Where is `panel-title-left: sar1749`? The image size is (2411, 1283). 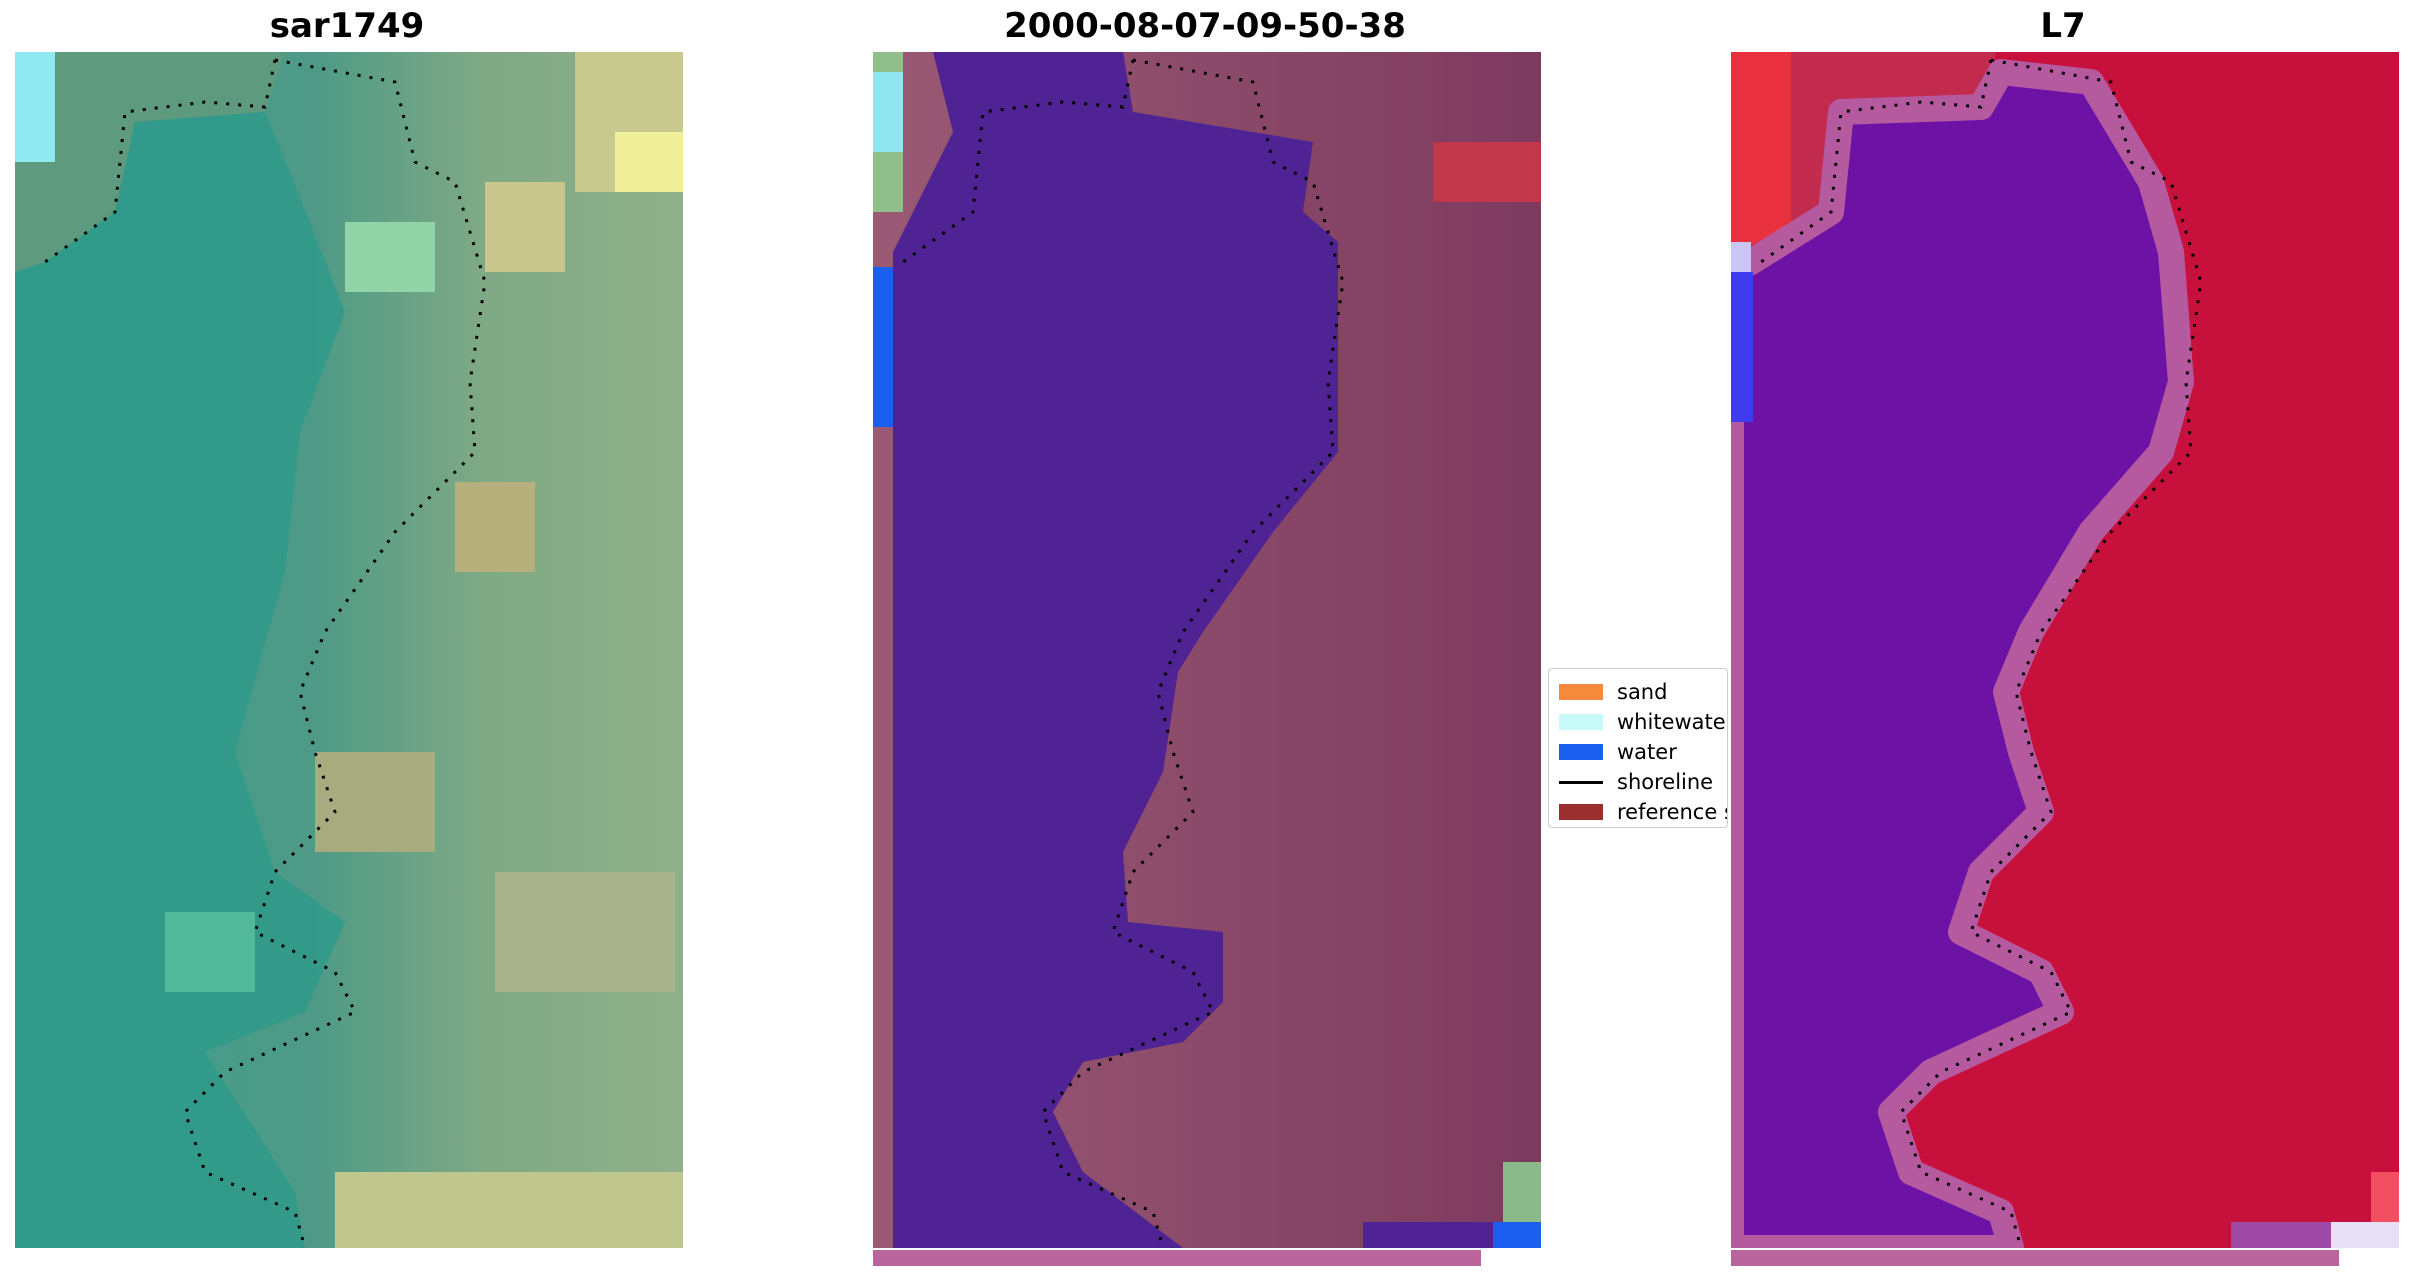
panel-title-left: sar1749 is located at coordinates (347, 26).